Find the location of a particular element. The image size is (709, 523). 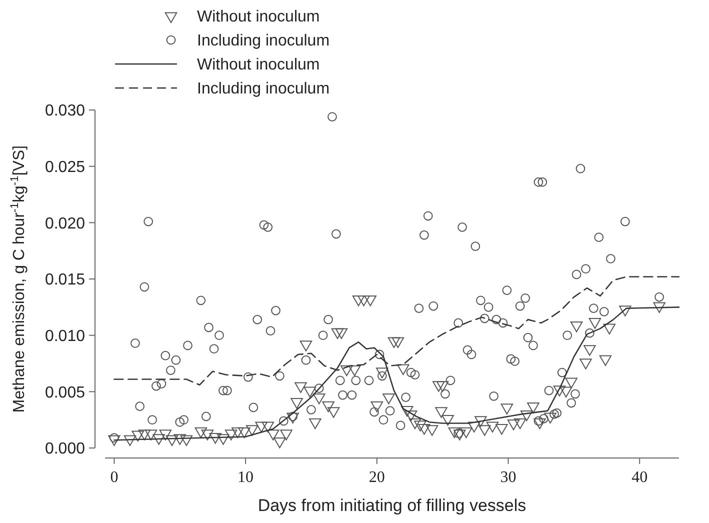

y-tick-label: 0.010 is located at coordinates (65, 336).